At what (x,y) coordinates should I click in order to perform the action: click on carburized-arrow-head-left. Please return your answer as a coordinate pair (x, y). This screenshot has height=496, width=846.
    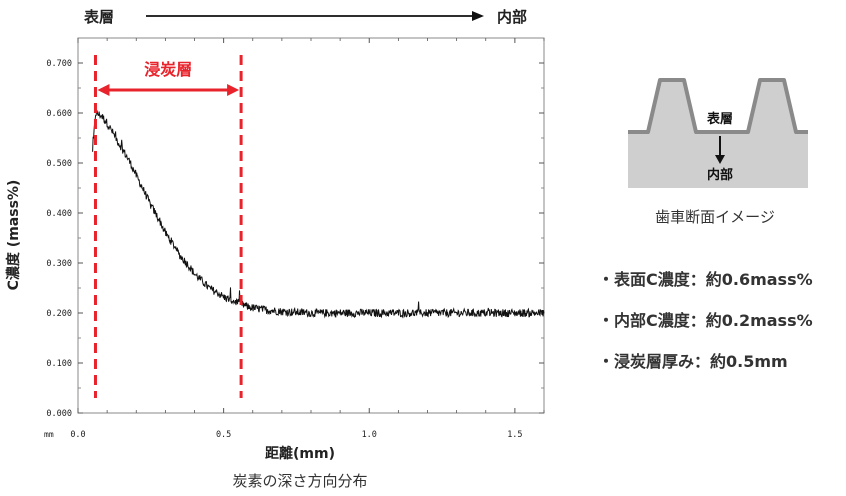
    Looking at the image, I should click on (103, 90).